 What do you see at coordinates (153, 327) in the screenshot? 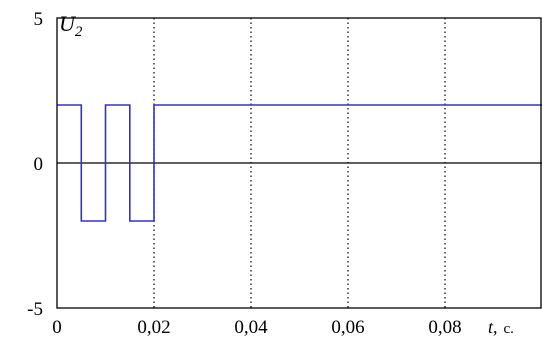
I see `x-tick-label: 0,02` at bounding box center [153, 327].